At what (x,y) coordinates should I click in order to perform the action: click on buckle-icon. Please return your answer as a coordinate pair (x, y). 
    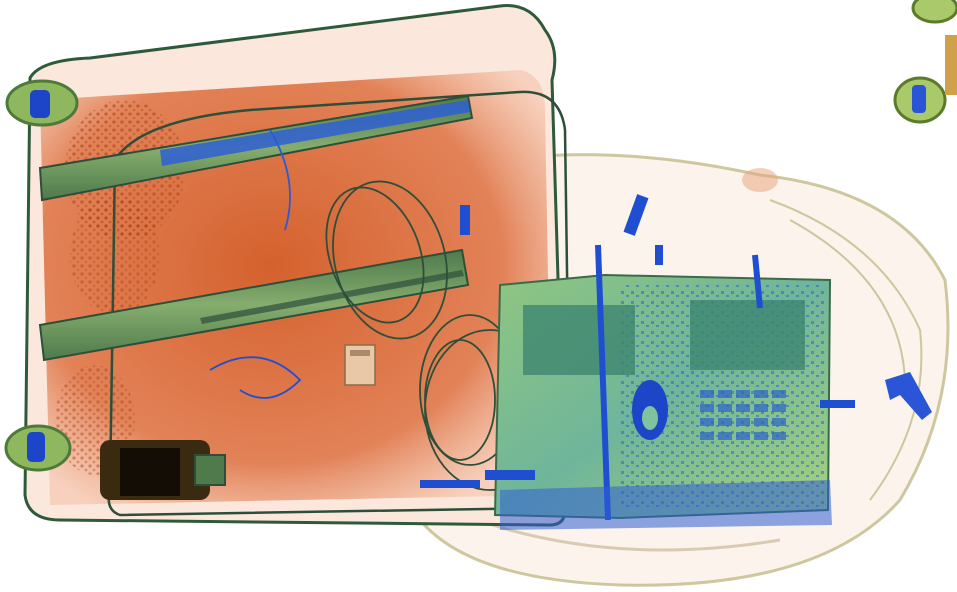
    Looking at the image, I should click on (908, 396).